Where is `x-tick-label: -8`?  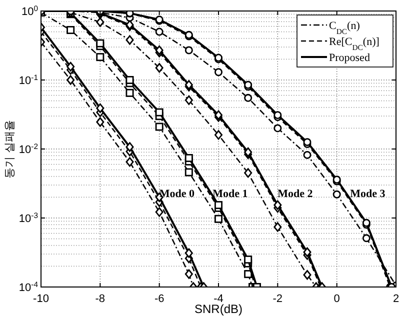 x-tick-label: -8 is located at coordinates (100, 299).